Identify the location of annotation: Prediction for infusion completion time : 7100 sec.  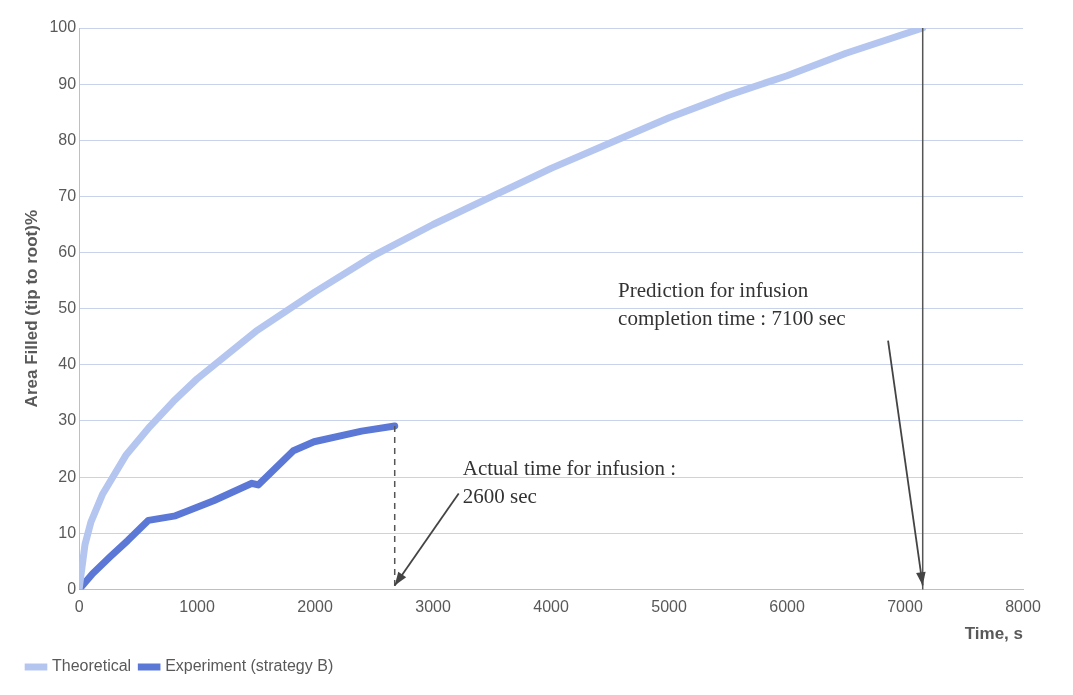
(732, 303).